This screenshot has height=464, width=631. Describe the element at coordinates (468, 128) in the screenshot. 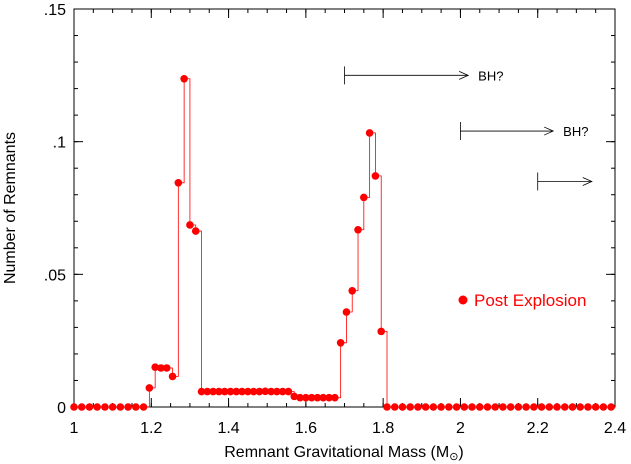

I see `annotations: BH? BH?` at that location.